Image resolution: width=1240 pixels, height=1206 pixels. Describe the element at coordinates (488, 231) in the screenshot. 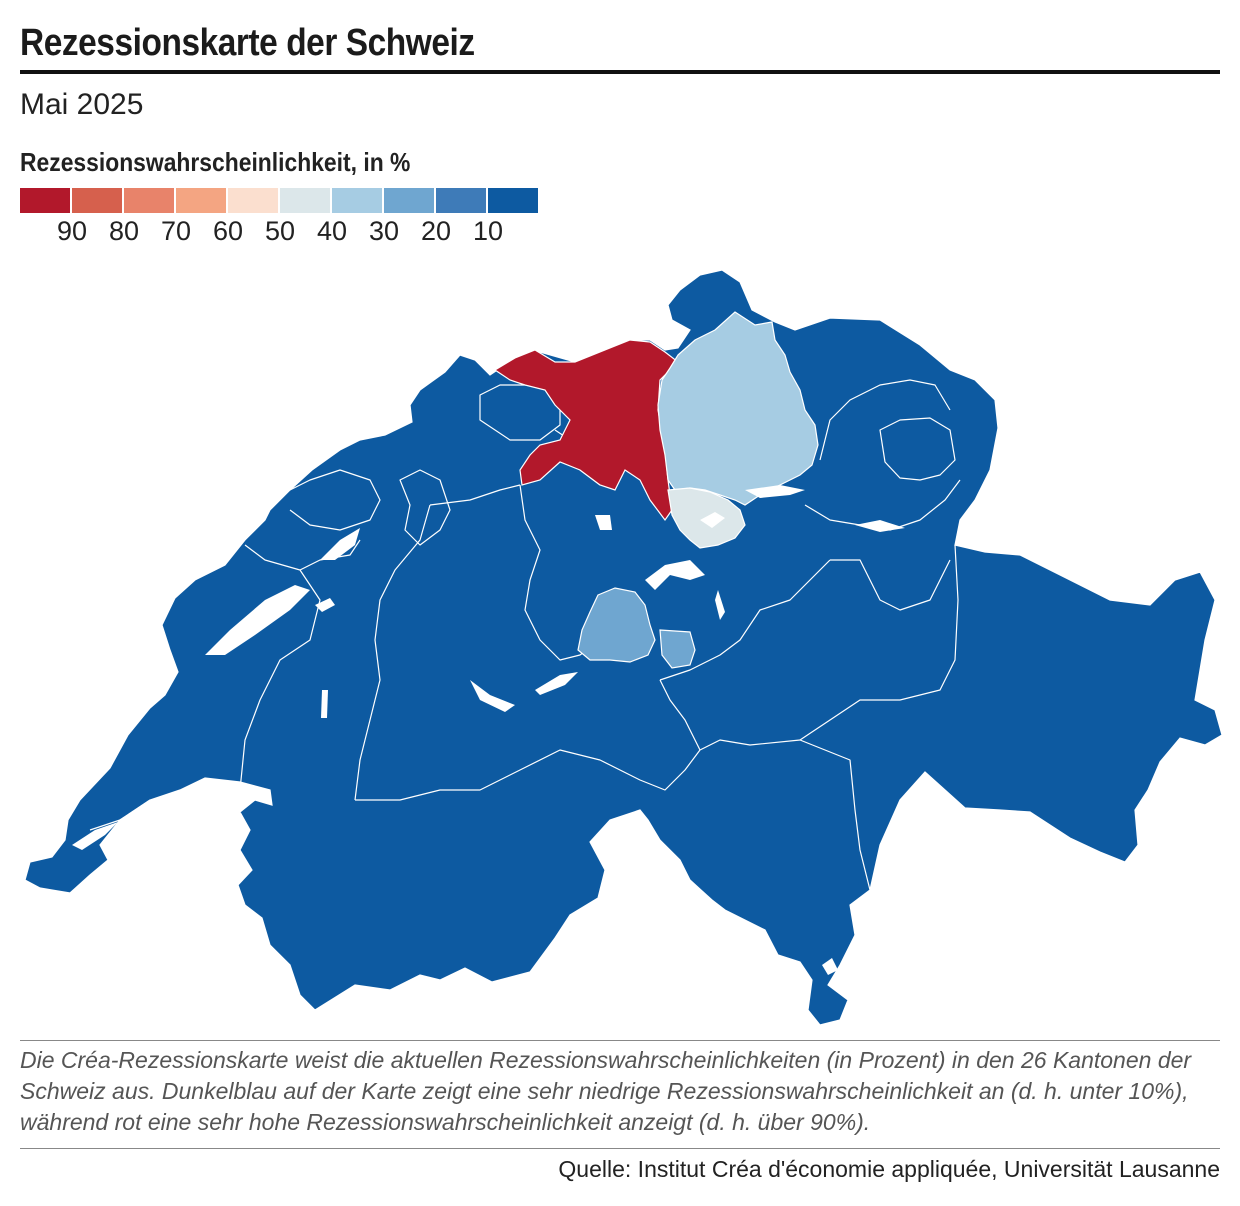

I see `legend-tick-label: 10` at that location.